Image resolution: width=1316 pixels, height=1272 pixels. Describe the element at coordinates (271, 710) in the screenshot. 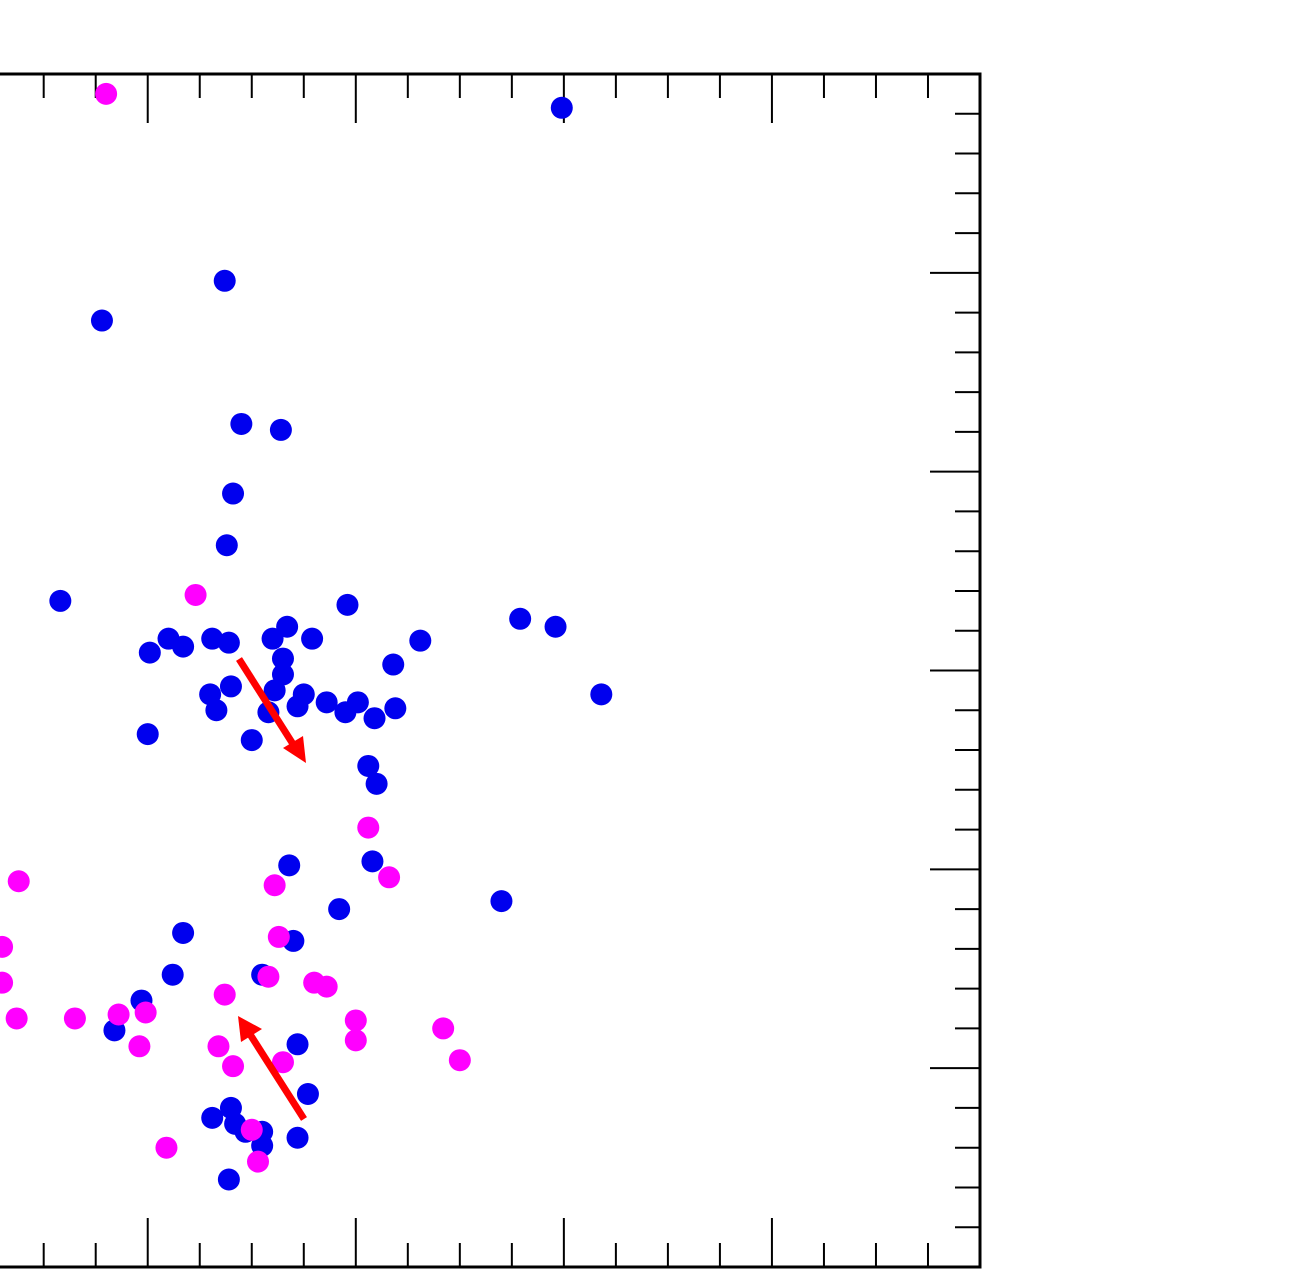

I see `arrow-down` at that location.